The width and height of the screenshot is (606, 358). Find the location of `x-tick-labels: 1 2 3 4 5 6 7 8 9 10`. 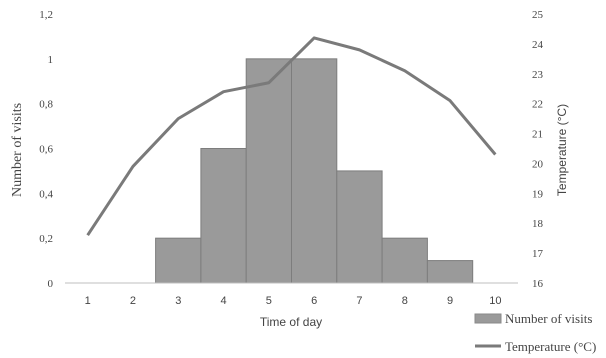

x-tick-labels: 1 2 3 4 5 6 7 8 9 10 is located at coordinates (293, 301).